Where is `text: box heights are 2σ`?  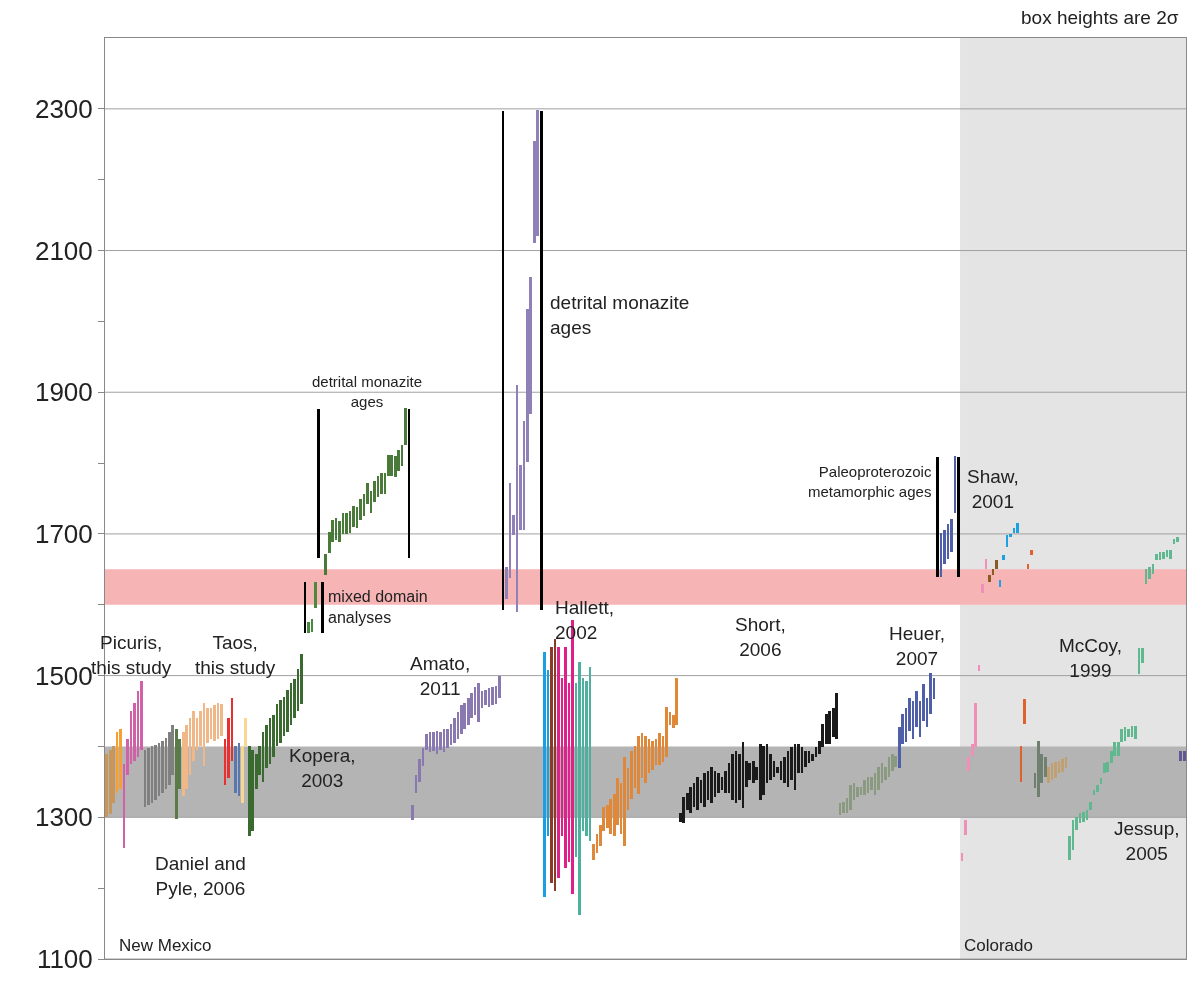 text: box heights are 2σ is located at coordinates (1100, 17).